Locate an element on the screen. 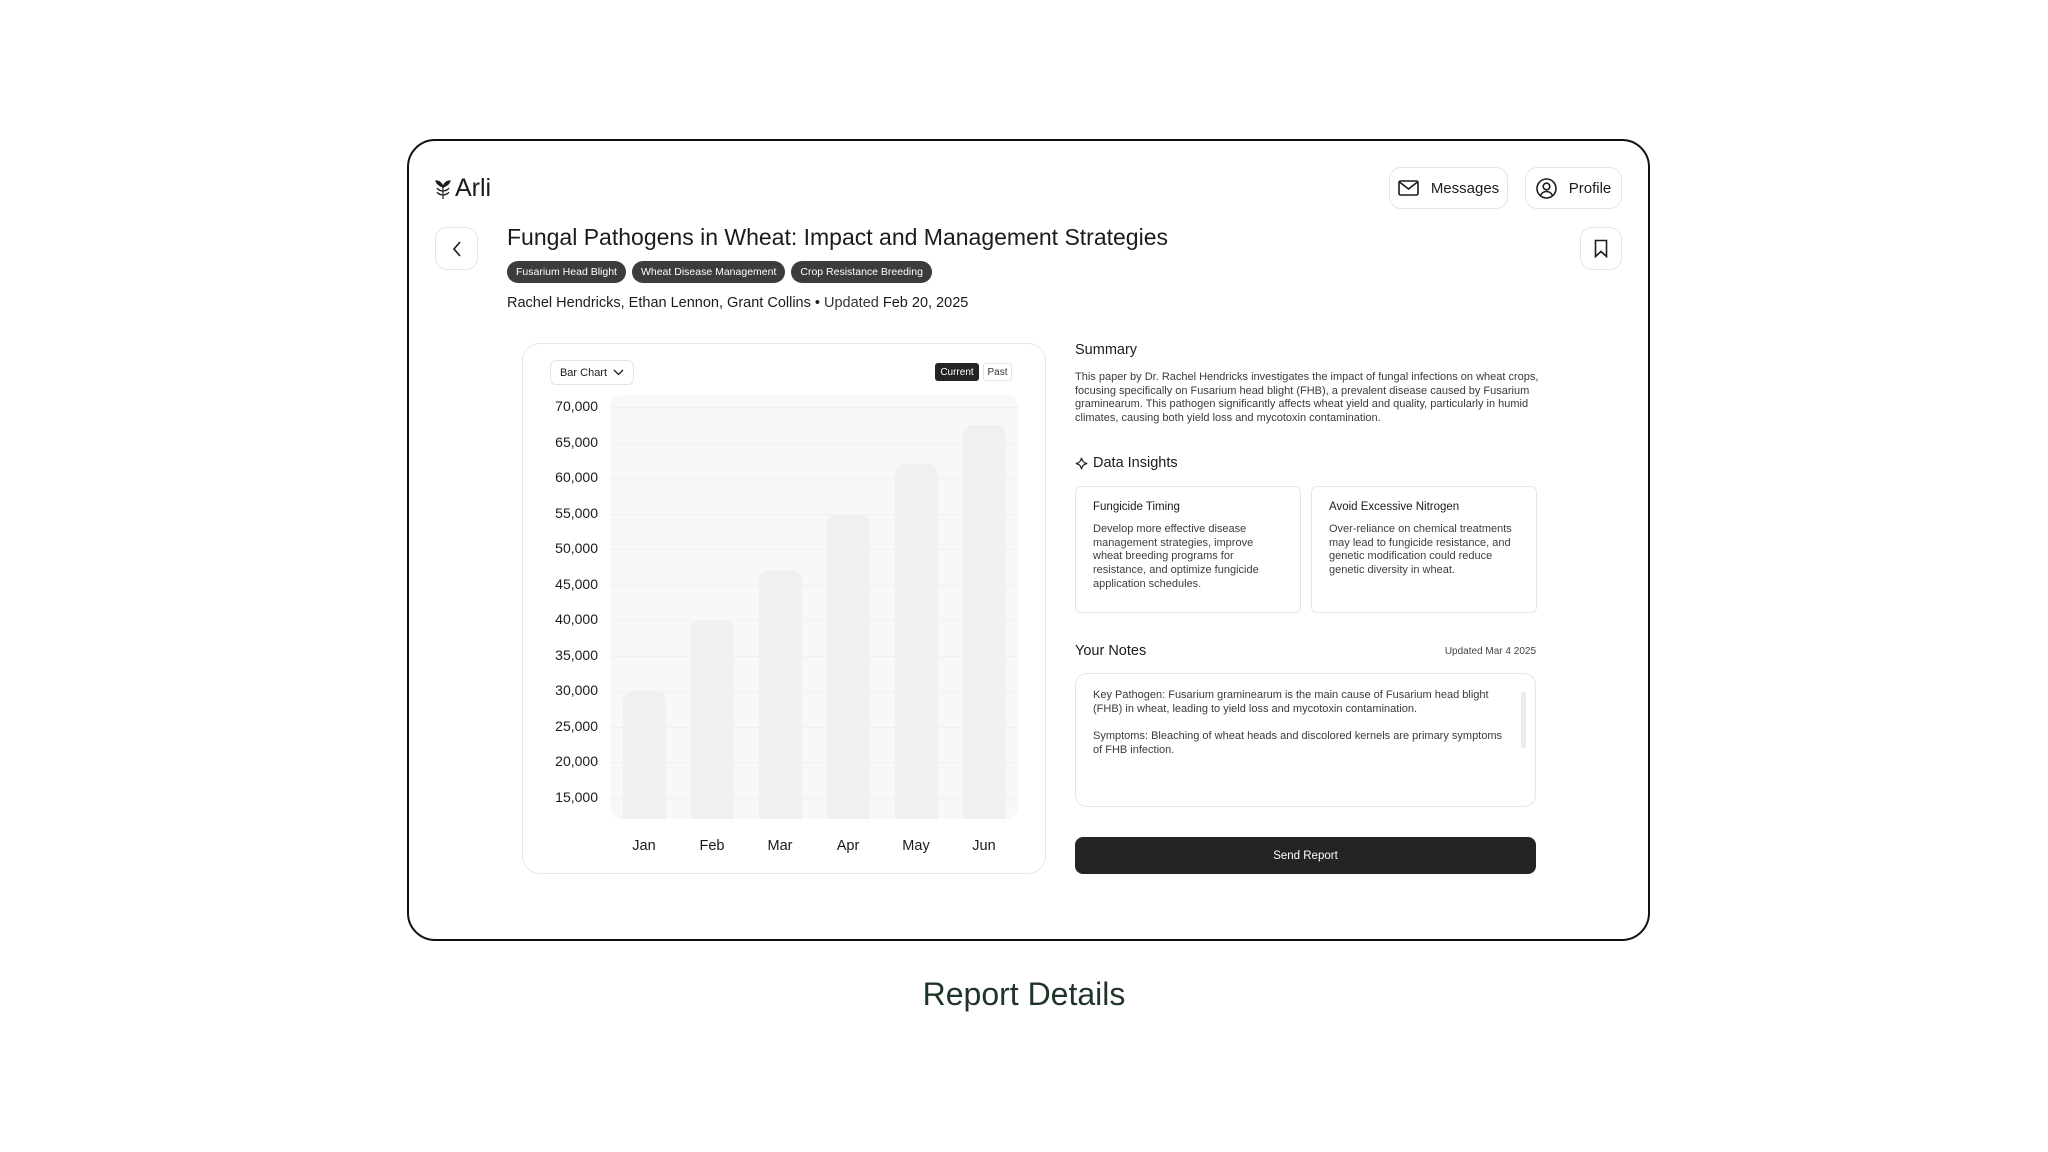 Image resolution: width=2048 pixels, height=1152 pixels. bar-may is located at coordinates (916, 641).